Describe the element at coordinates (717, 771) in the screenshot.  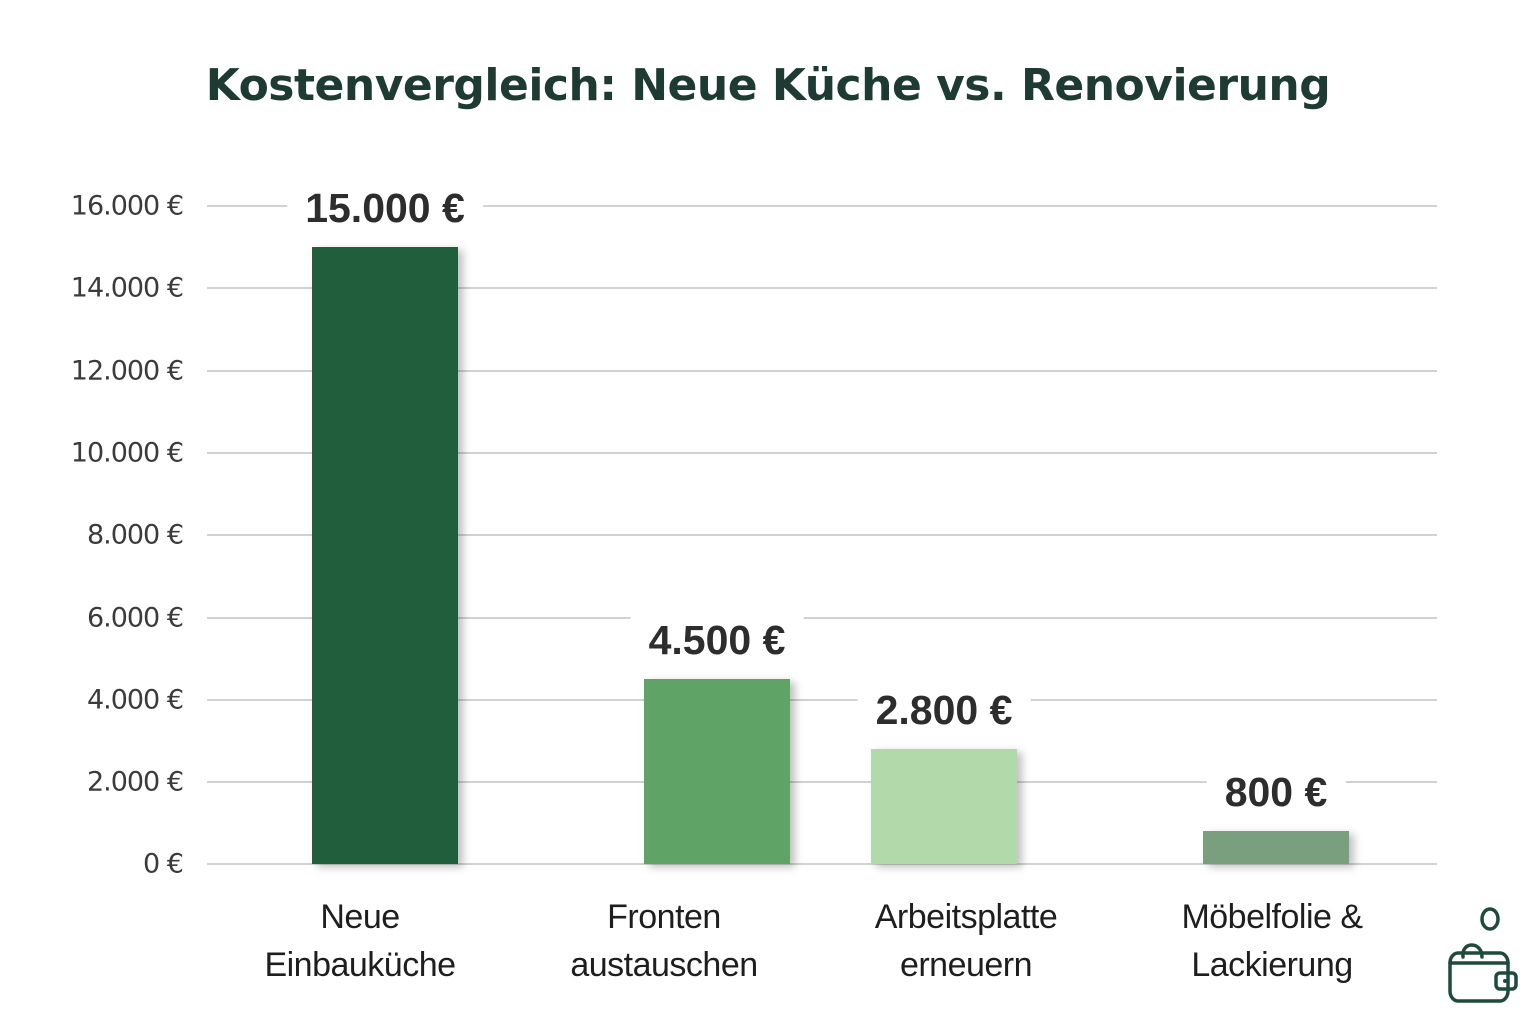
I see `bar-fronten-austauschen` at that location.